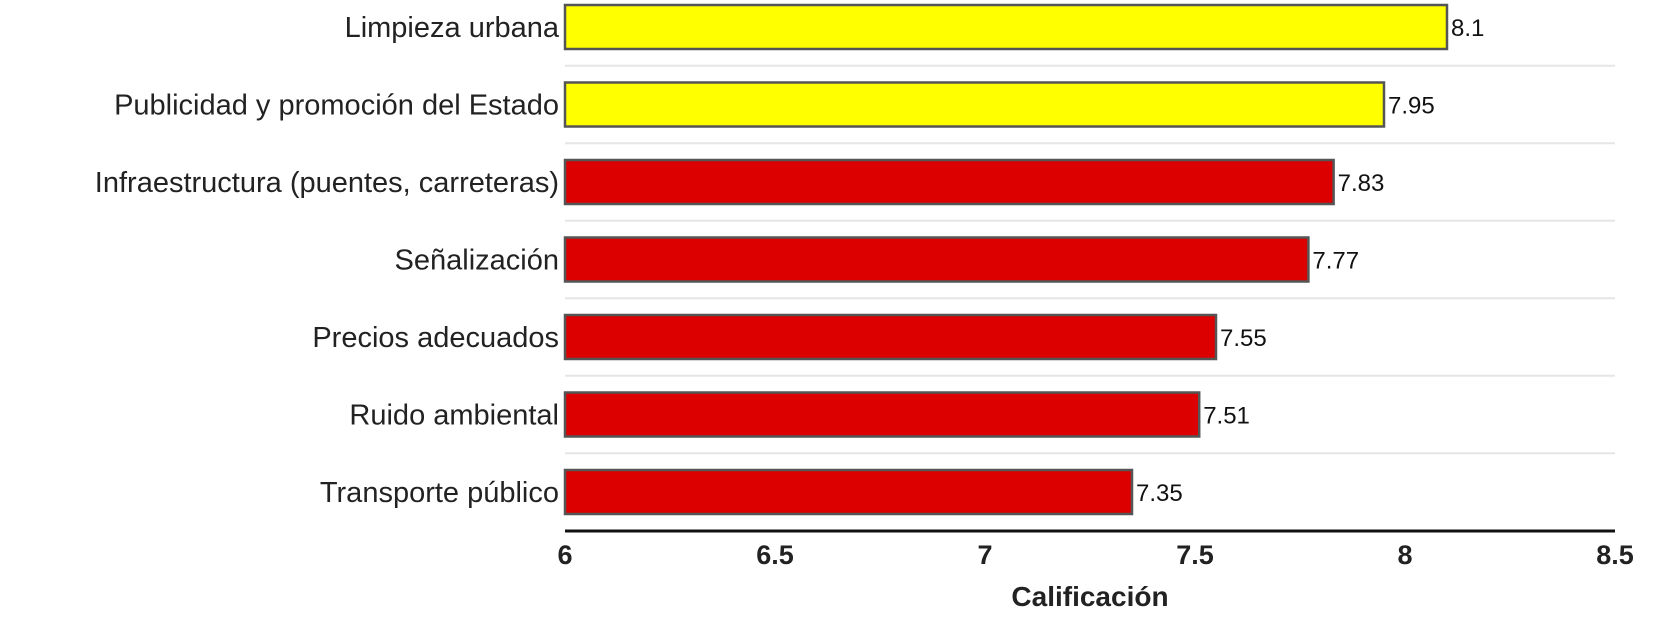 The image size is (1653, 621). Describe the element at coordinates (775, 555) in the screenshot. I see `x-tick-label: 6.5` at that location.